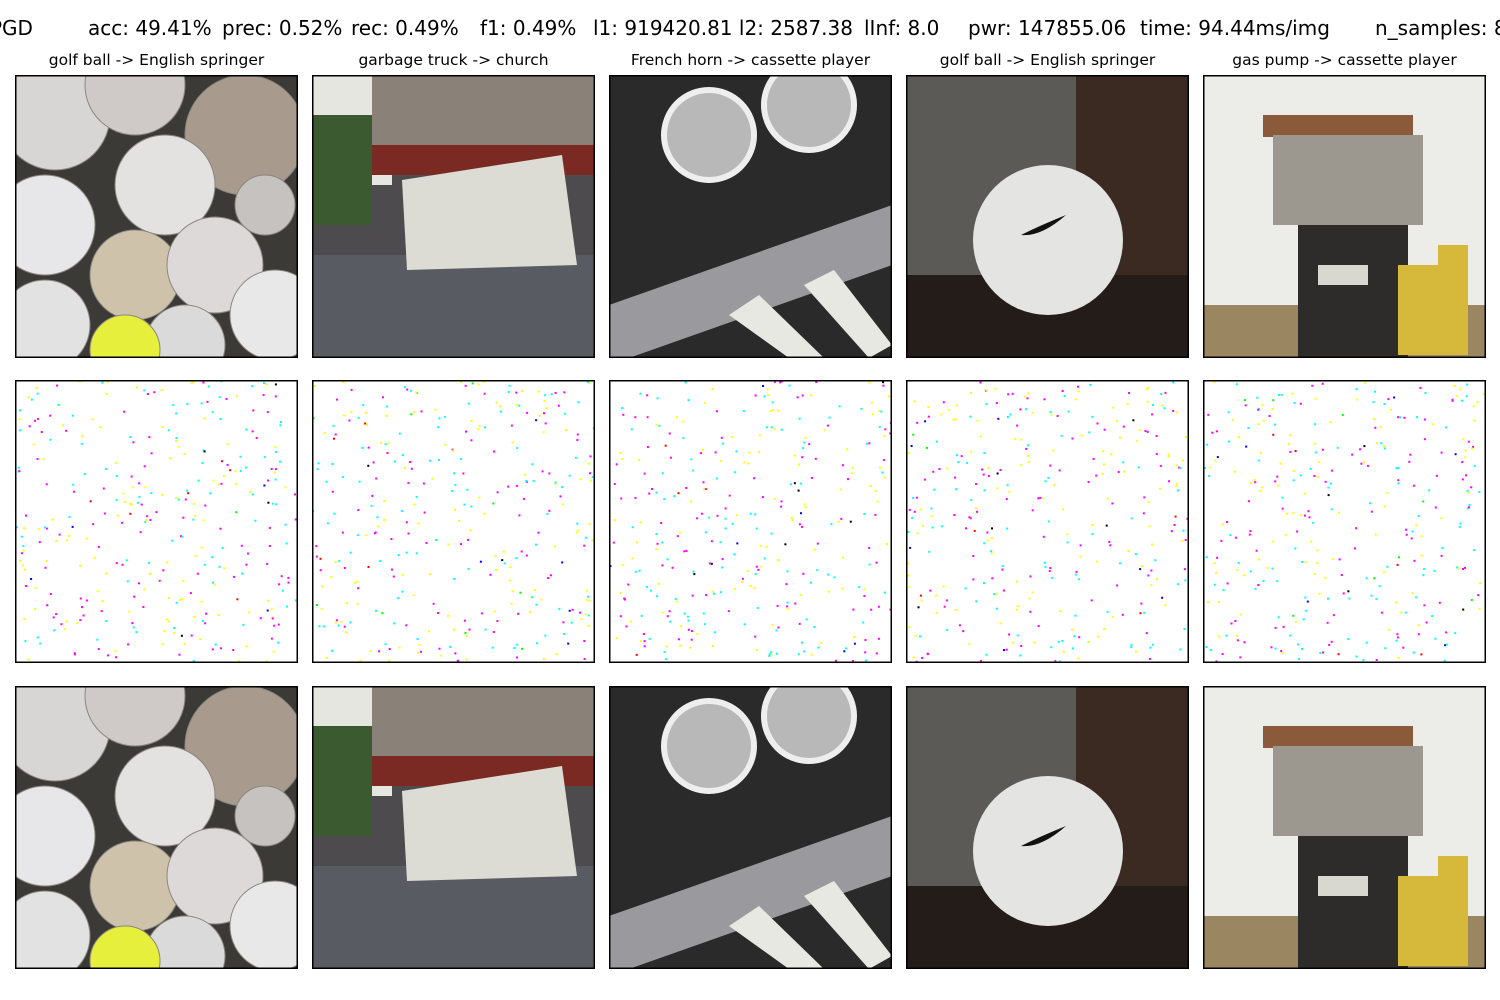  I want to click on tree, so click(342, 170).